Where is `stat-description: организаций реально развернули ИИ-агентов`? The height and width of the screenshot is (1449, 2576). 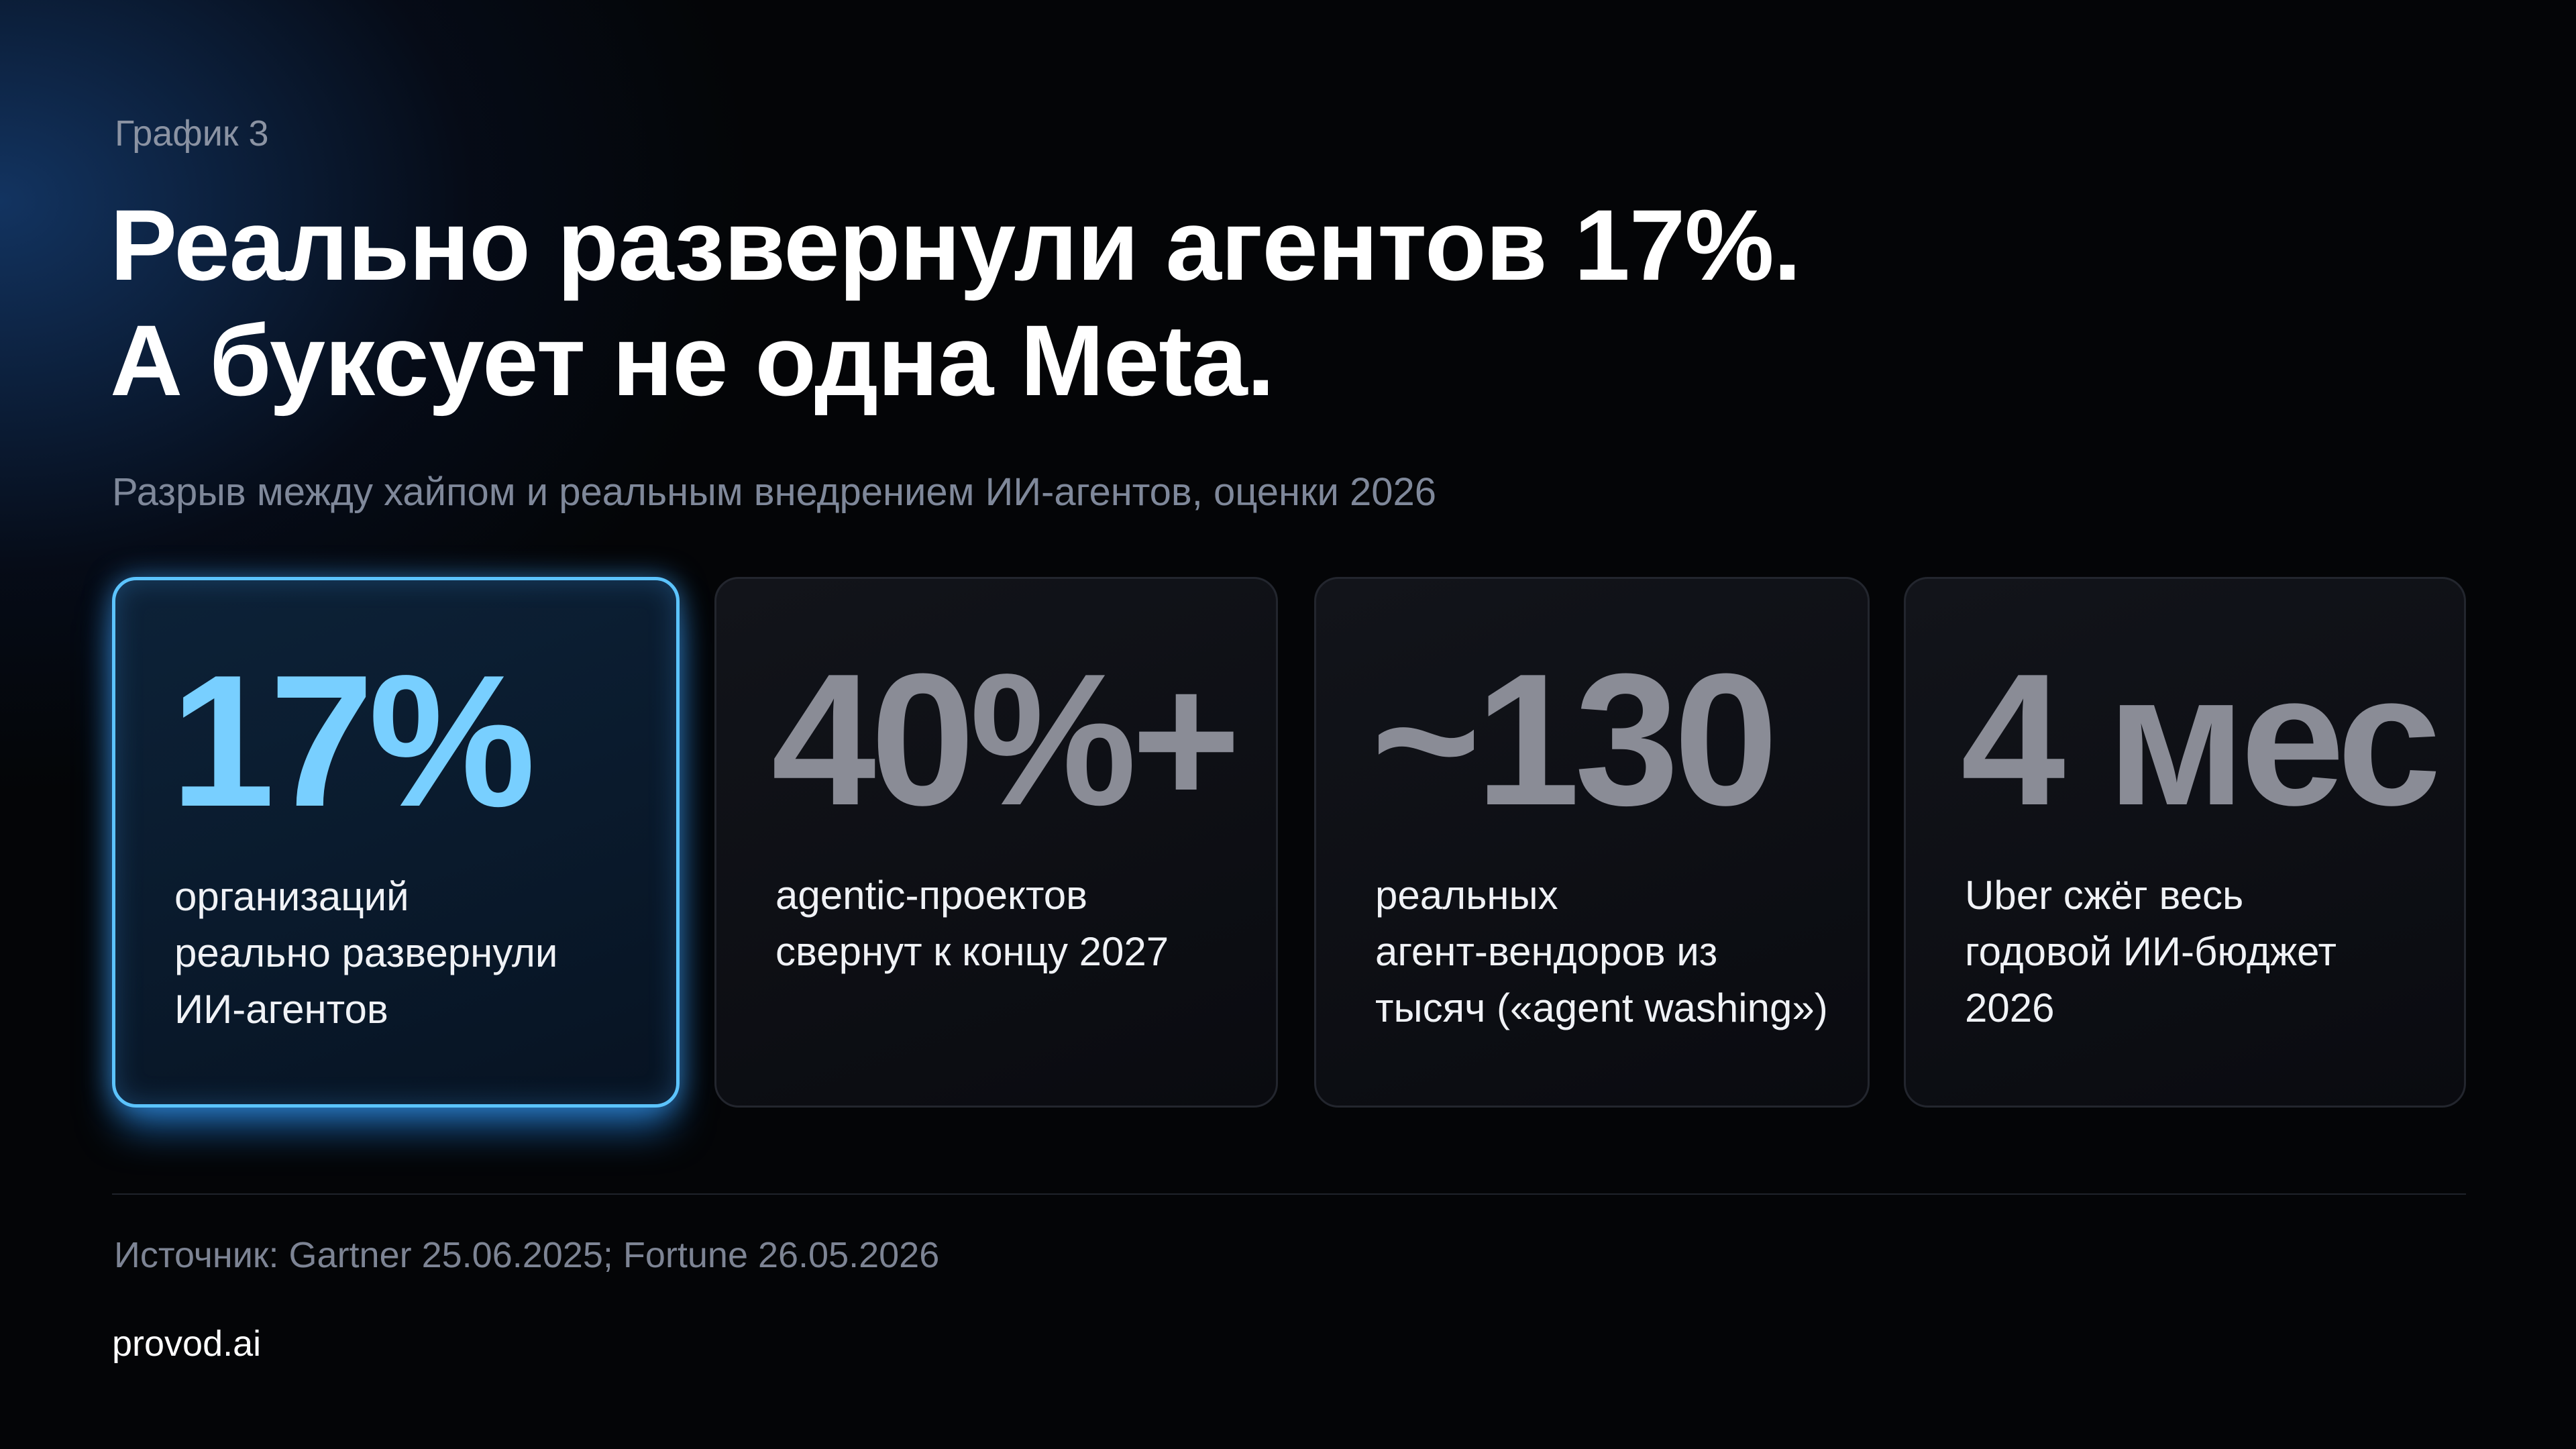
stat-description: организаций реально развернули ИИ-агентов is located at coordinates (365, 953).